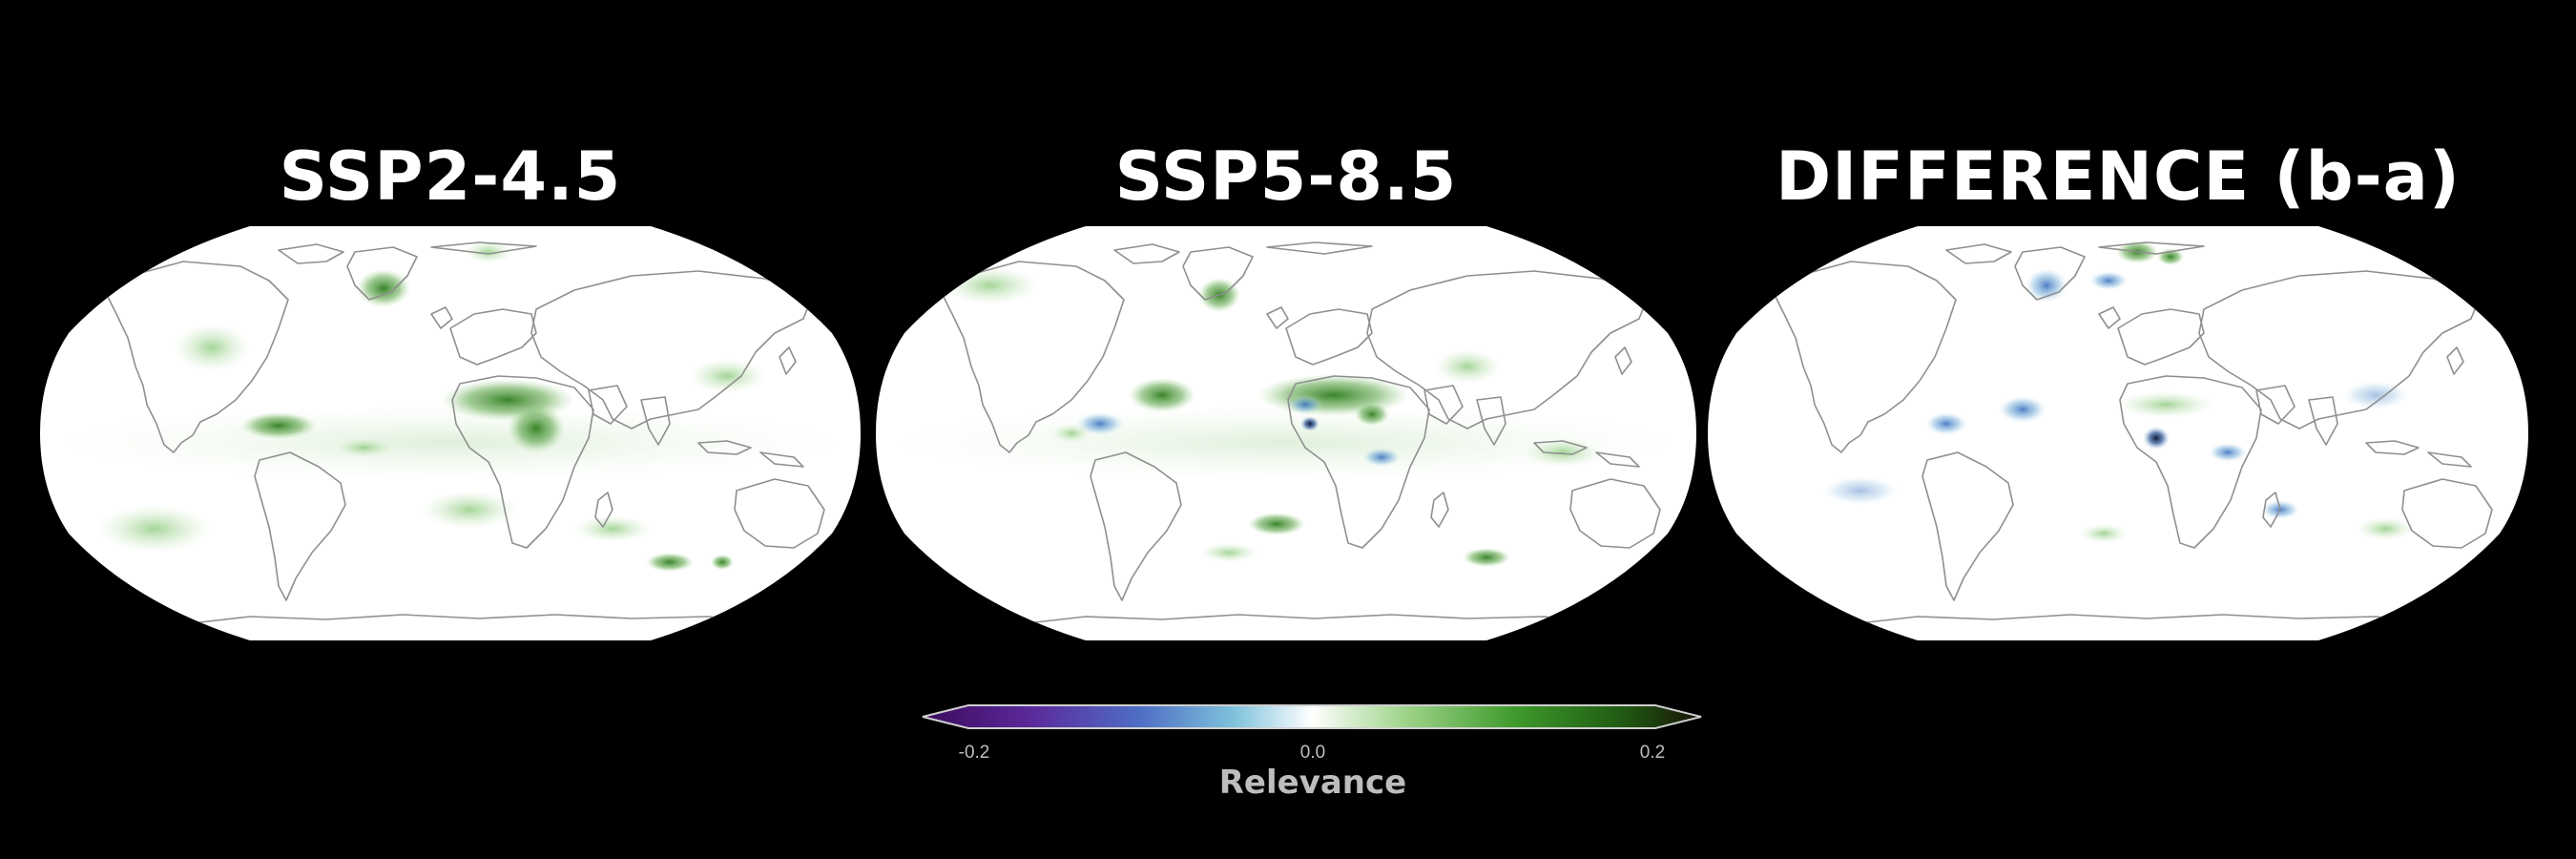 The image size is (2576, 859). Describe the element at coordinates (1652, 753) in the screenshot. I see `colorbar-tick-max: 0.2` at that location.